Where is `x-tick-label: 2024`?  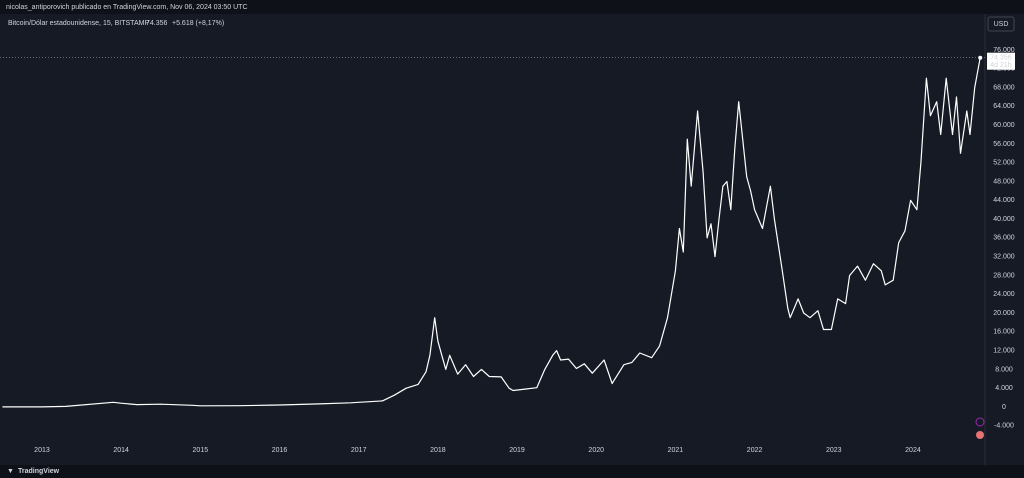 x-tick-label: 2024 is located at coordinates (913, 450).